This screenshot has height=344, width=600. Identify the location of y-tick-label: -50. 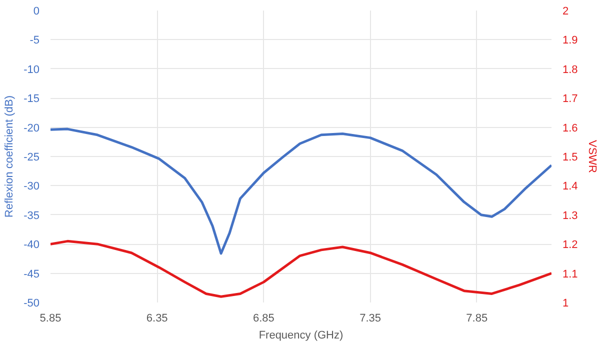
(32, 304).